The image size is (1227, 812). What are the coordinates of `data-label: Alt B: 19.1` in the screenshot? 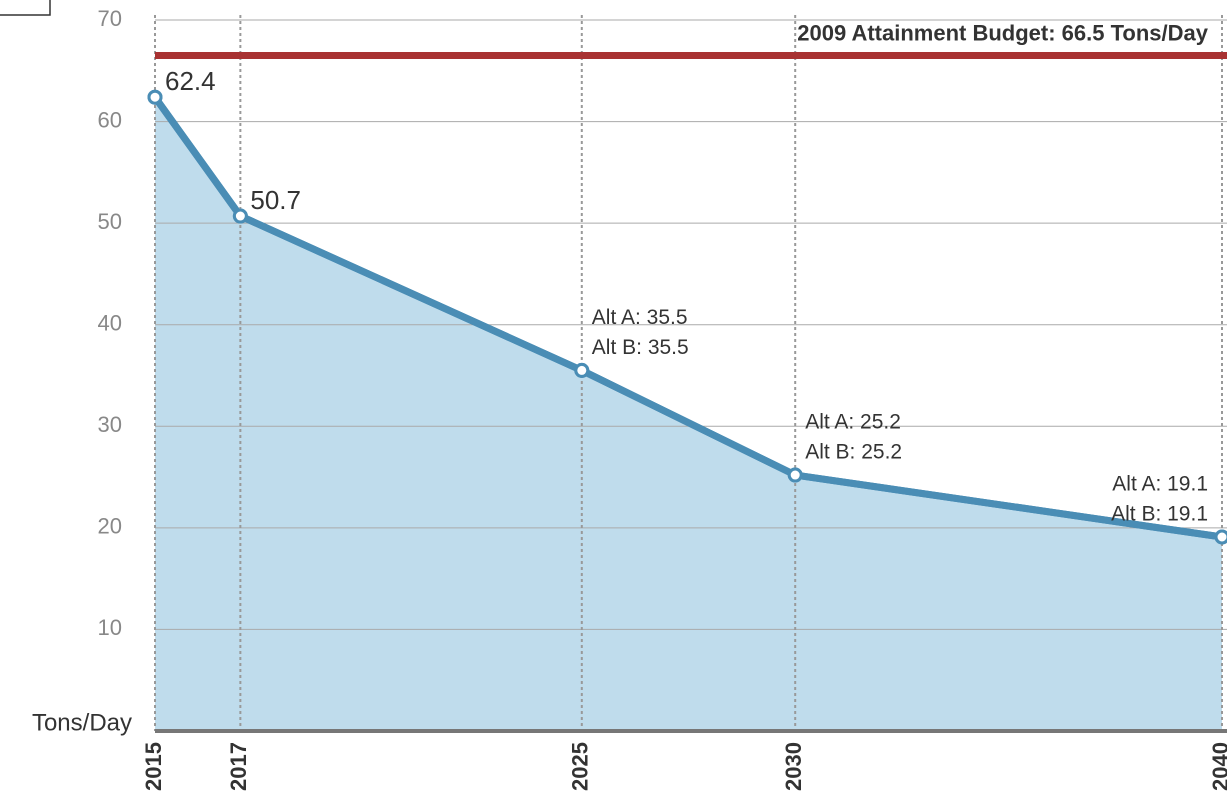 It's located at (1159, 514).